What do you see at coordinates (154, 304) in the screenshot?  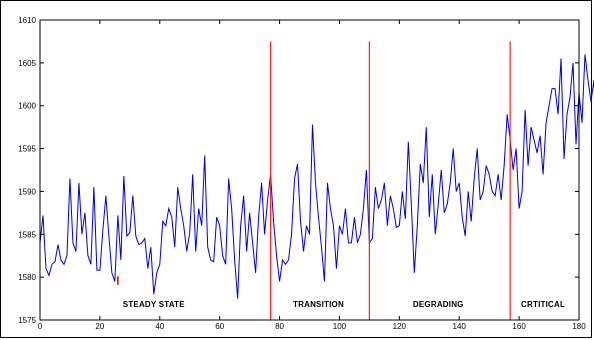 I see `phase-label: STEADY STATE` at bounding box center [154, 304].